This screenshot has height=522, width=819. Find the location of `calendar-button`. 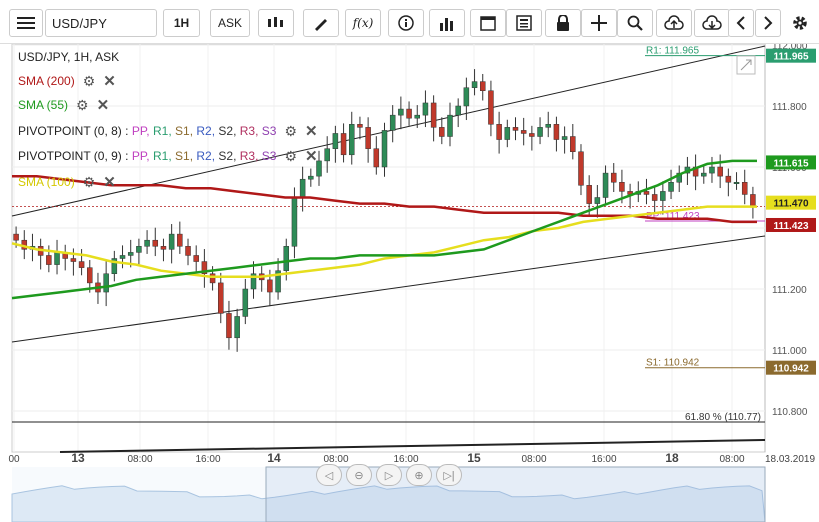

calendar-button is located at coordinates (488, 23).